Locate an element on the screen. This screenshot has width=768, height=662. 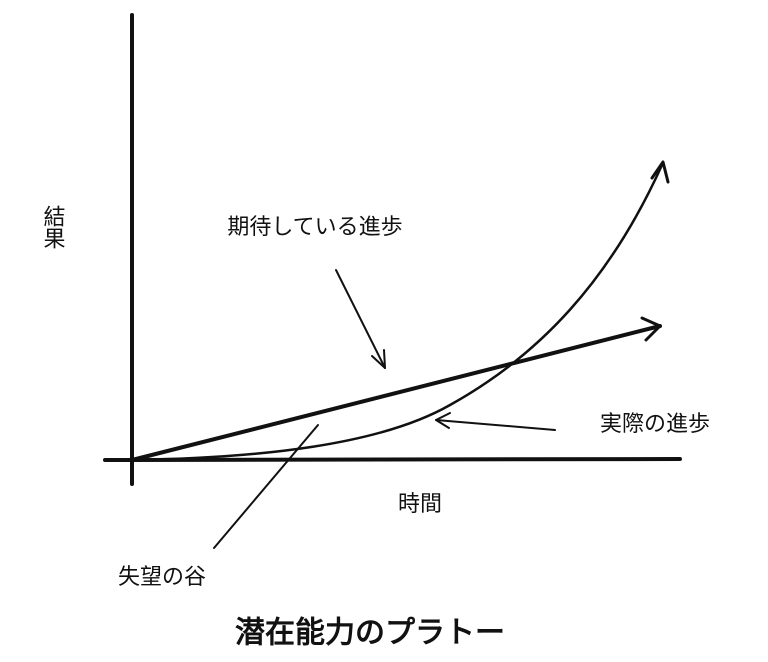
expected-pointer-head is located at coordinates (378, 359).